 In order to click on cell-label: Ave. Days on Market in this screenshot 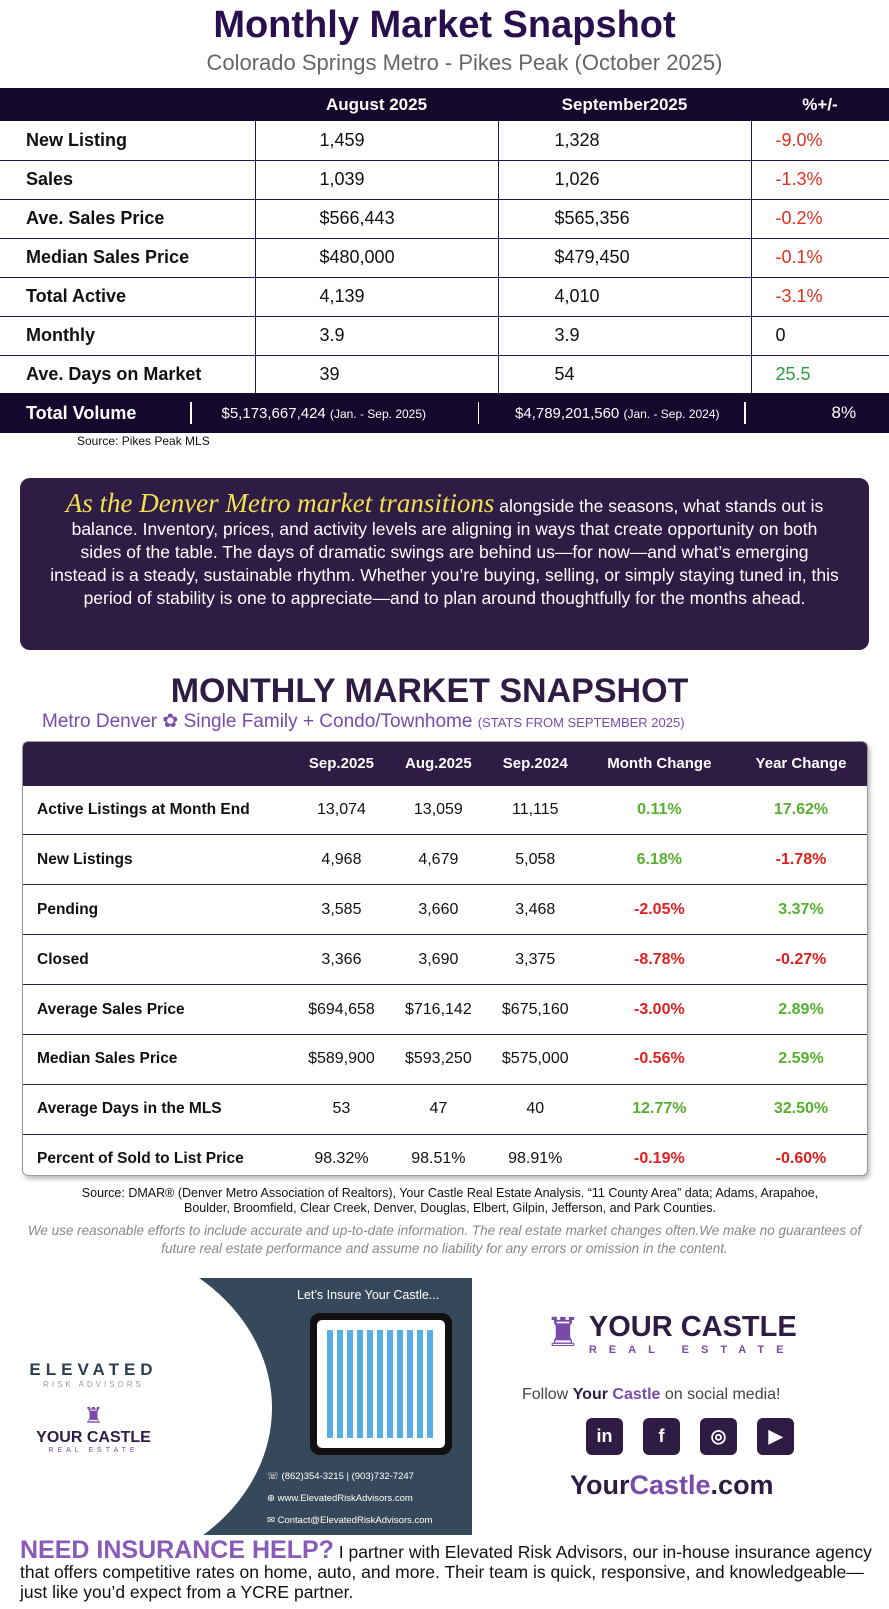, I will do `click(128, 375)`.